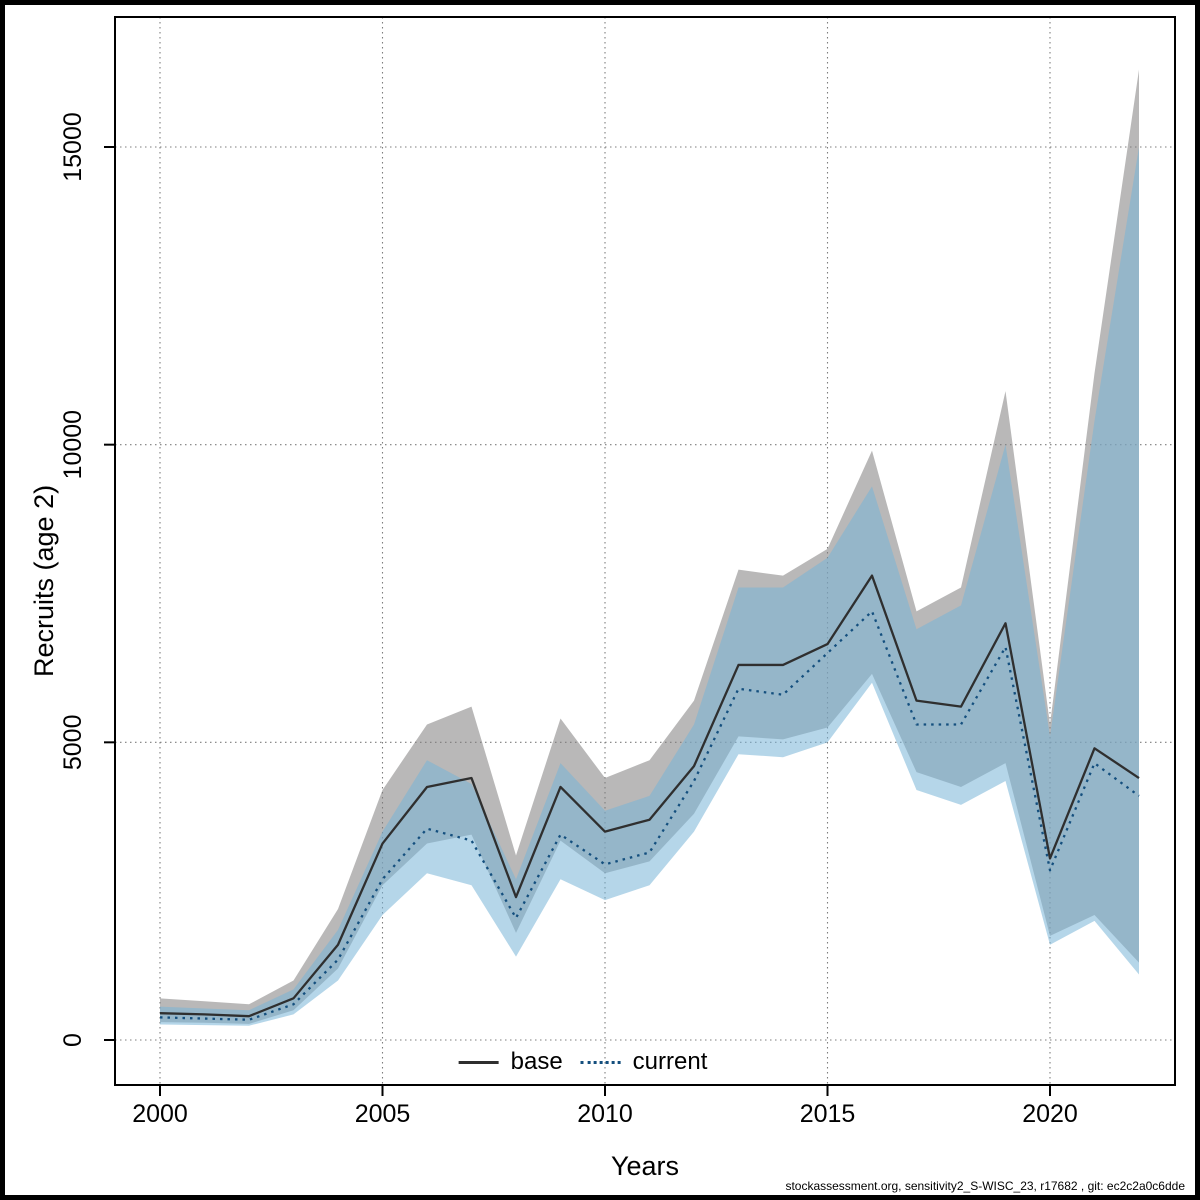 The width and height of the screenshot is (1200, 1200). I want to click on x-axis-label: Years, so click(645, 1166).